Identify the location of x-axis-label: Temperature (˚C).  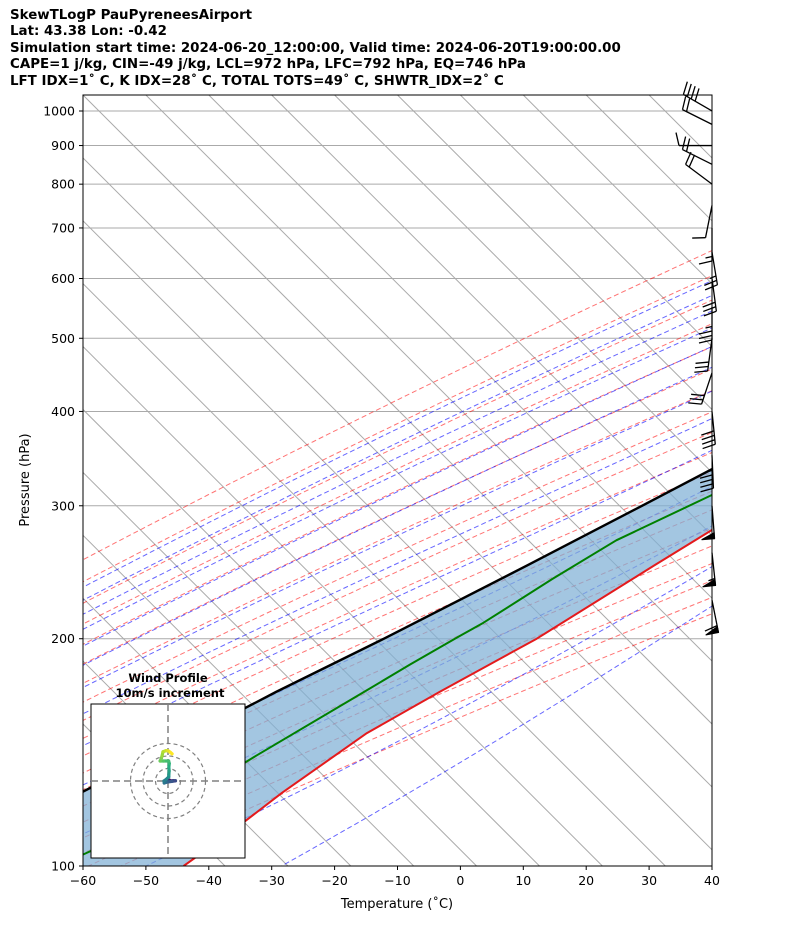
(396, 904).